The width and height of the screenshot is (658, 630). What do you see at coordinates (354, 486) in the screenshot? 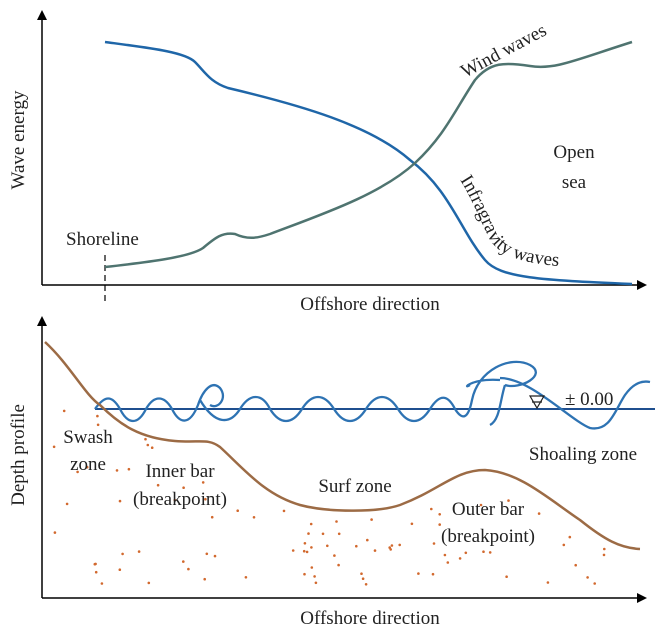
I see `surf-zone-label: Surf zone` at bounding box center [354, 486].